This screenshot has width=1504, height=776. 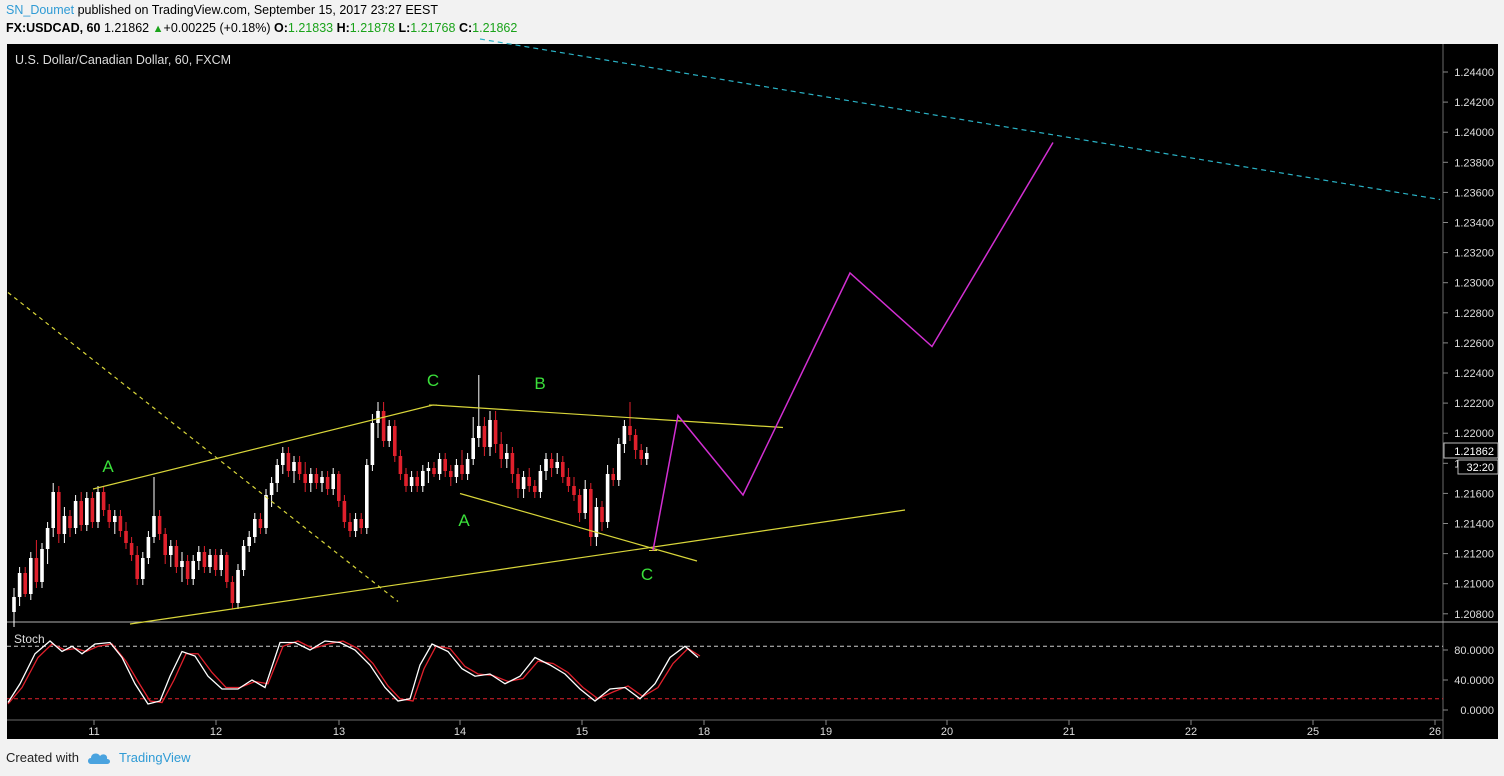 What do you see at coordinates (154, 757) in the screenshot?
I see `tradingview-link: TradingView` at bounding box center [154, 757].